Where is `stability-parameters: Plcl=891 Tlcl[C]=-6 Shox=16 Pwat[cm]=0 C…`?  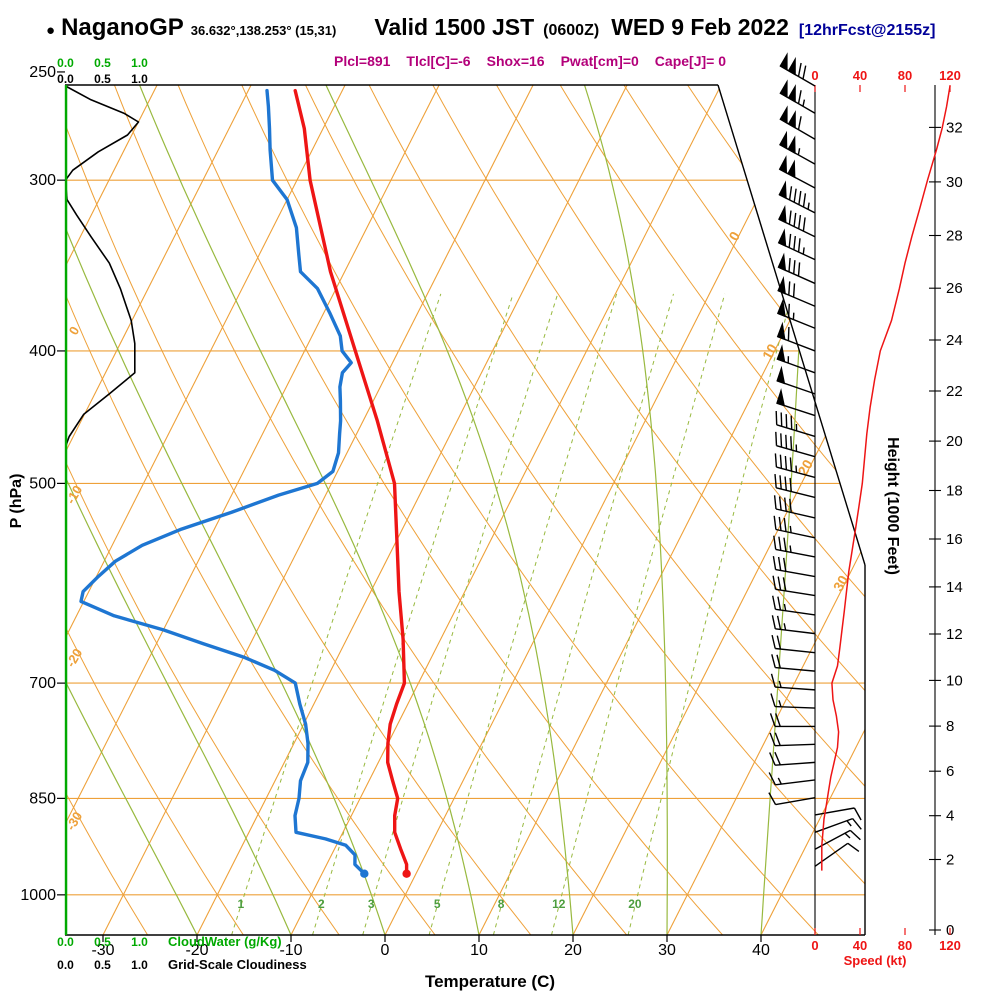
stability-parameters: Plcl=891 Tlcl[C]=-6 Shox=16 Pwat[cm]=0 C… is located at coordinates (530, 61).